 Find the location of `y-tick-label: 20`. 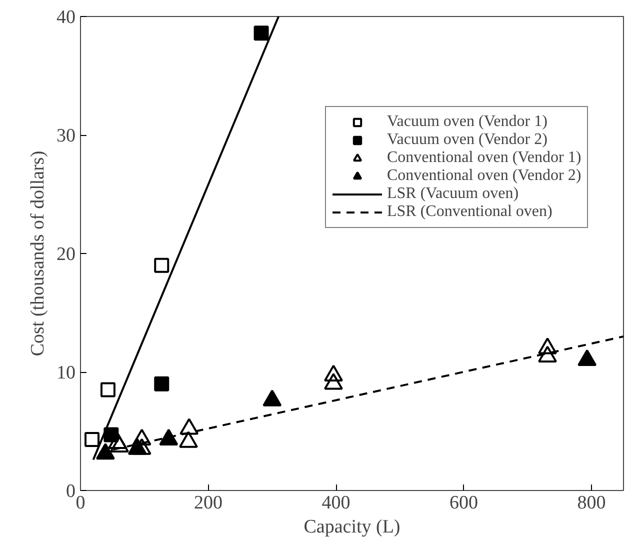

y-tick-label: 20 is located at coordinates (66, 254).